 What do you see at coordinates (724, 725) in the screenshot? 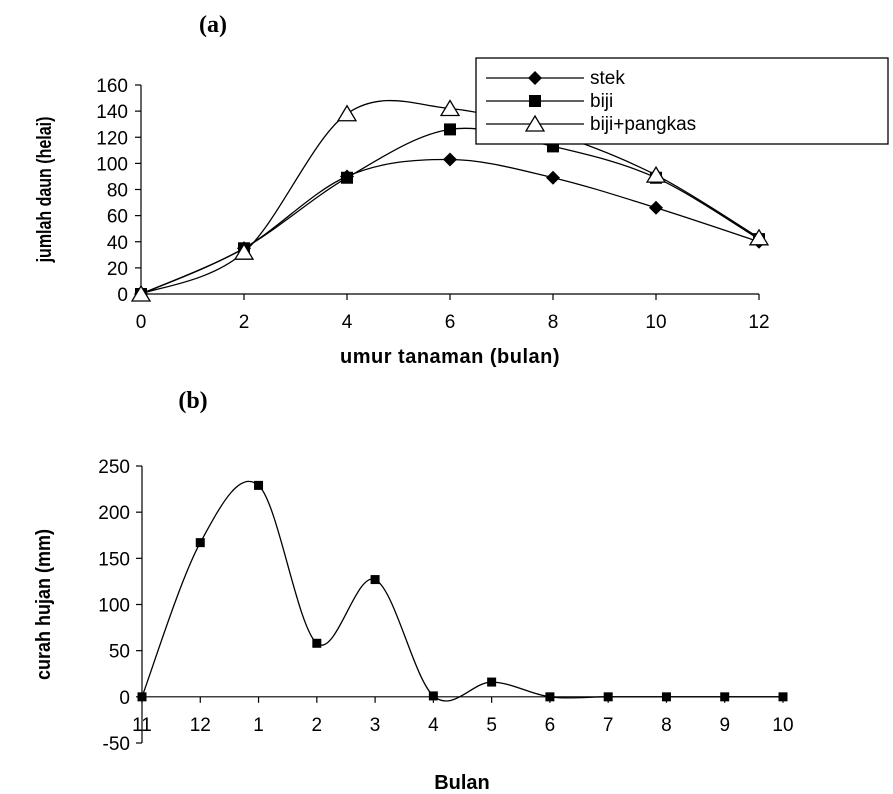
I see `x-tick-label: 9` at bounding box center [724, 725].